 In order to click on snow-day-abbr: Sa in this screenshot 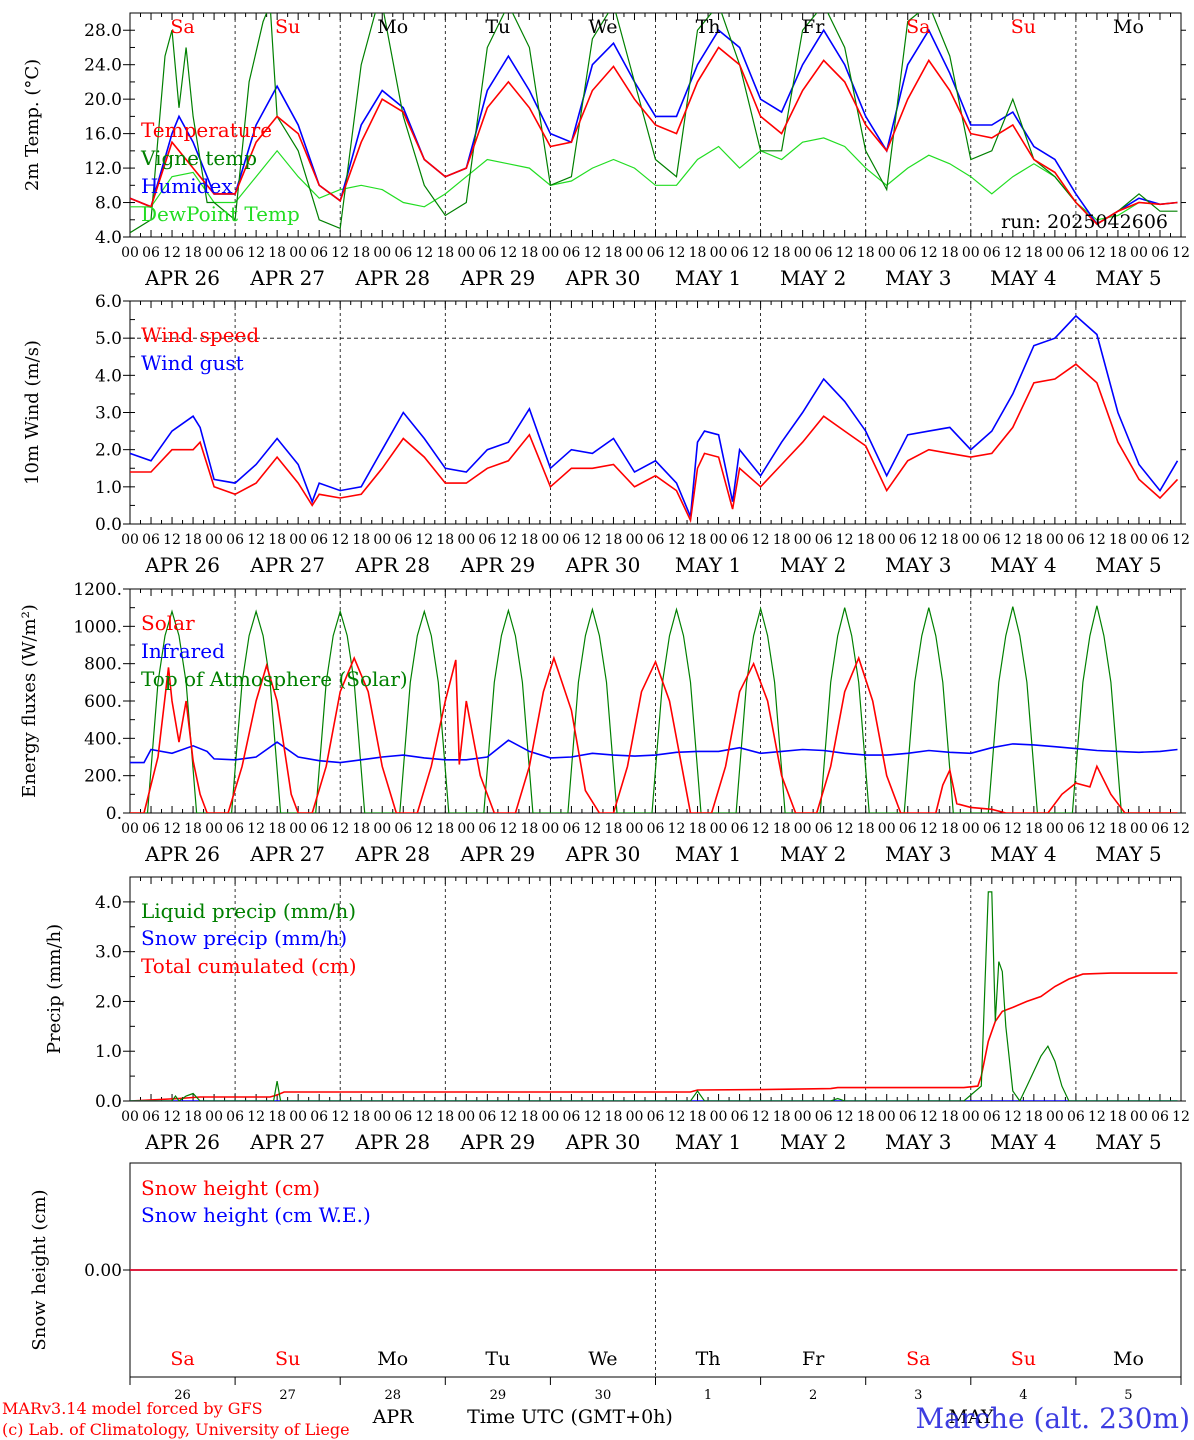, I will do `click(182, 1359)`.